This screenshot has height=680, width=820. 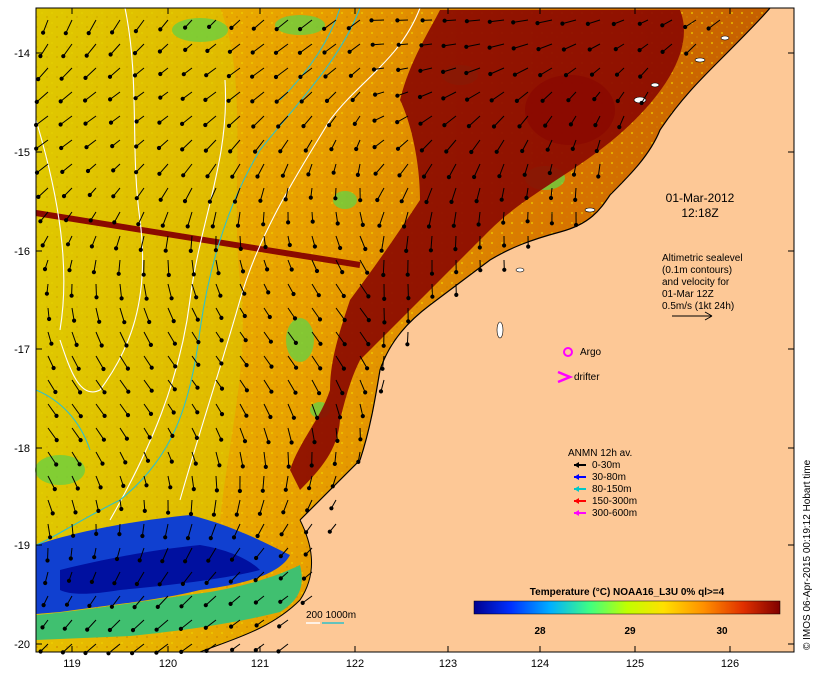 What do you see at coordinates (22, 153) in the screenshot?
I see `lat-label: -15` at bounding box center [22, 153].